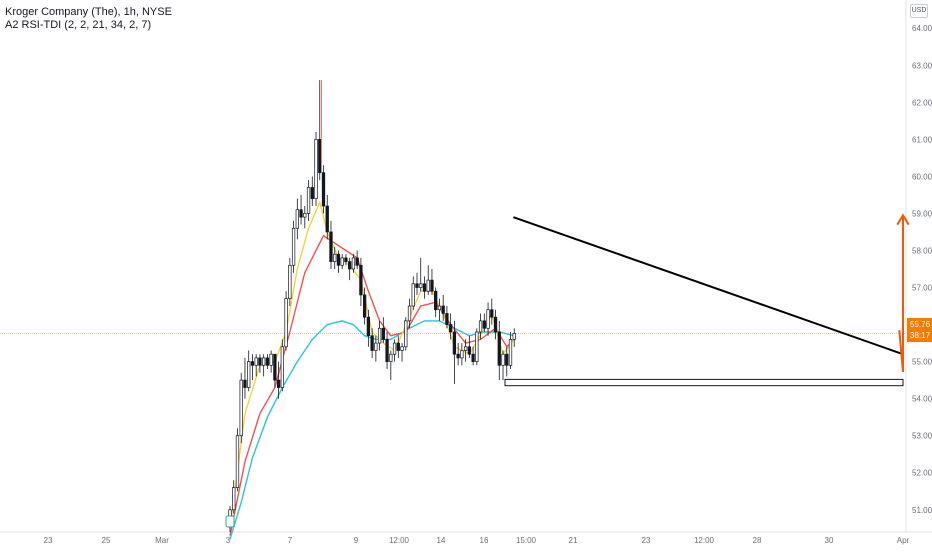  Describe the element at coordinates (106, 540) in the screenshot. I see `x-tick-label: 25` at that location.